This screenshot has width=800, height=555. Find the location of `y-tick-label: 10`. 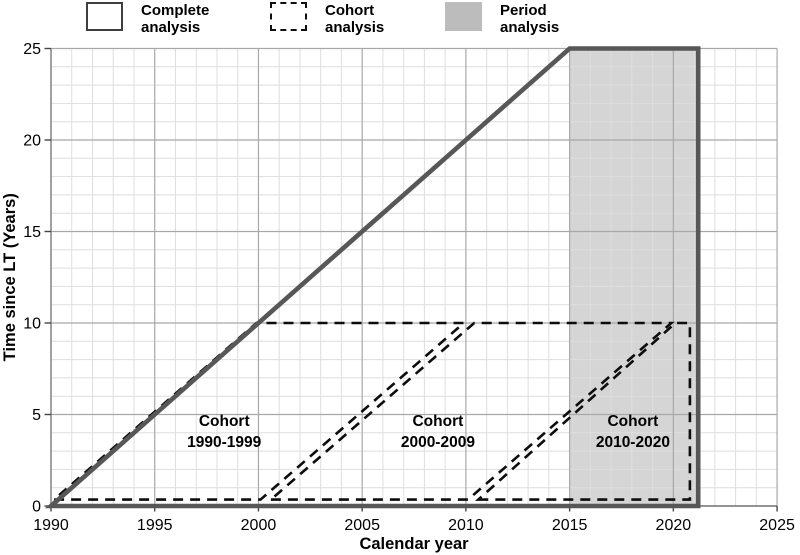

y-tick-label: 10 is located at coordinates (32, 324).